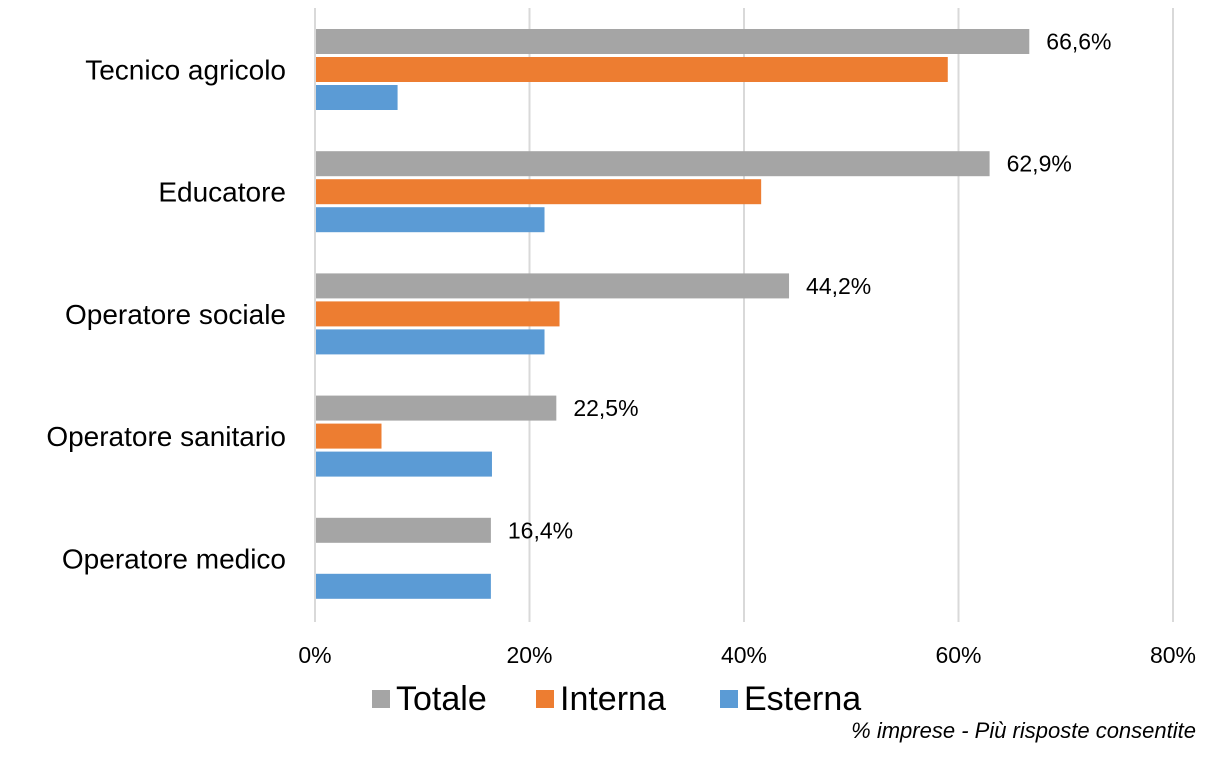 The width and height of the screenshot is (1213, 770). What do you see at coordinates (540, 530) in the screenshot?
I see `data-label: 16,4%` at bounding box center [540, 530].